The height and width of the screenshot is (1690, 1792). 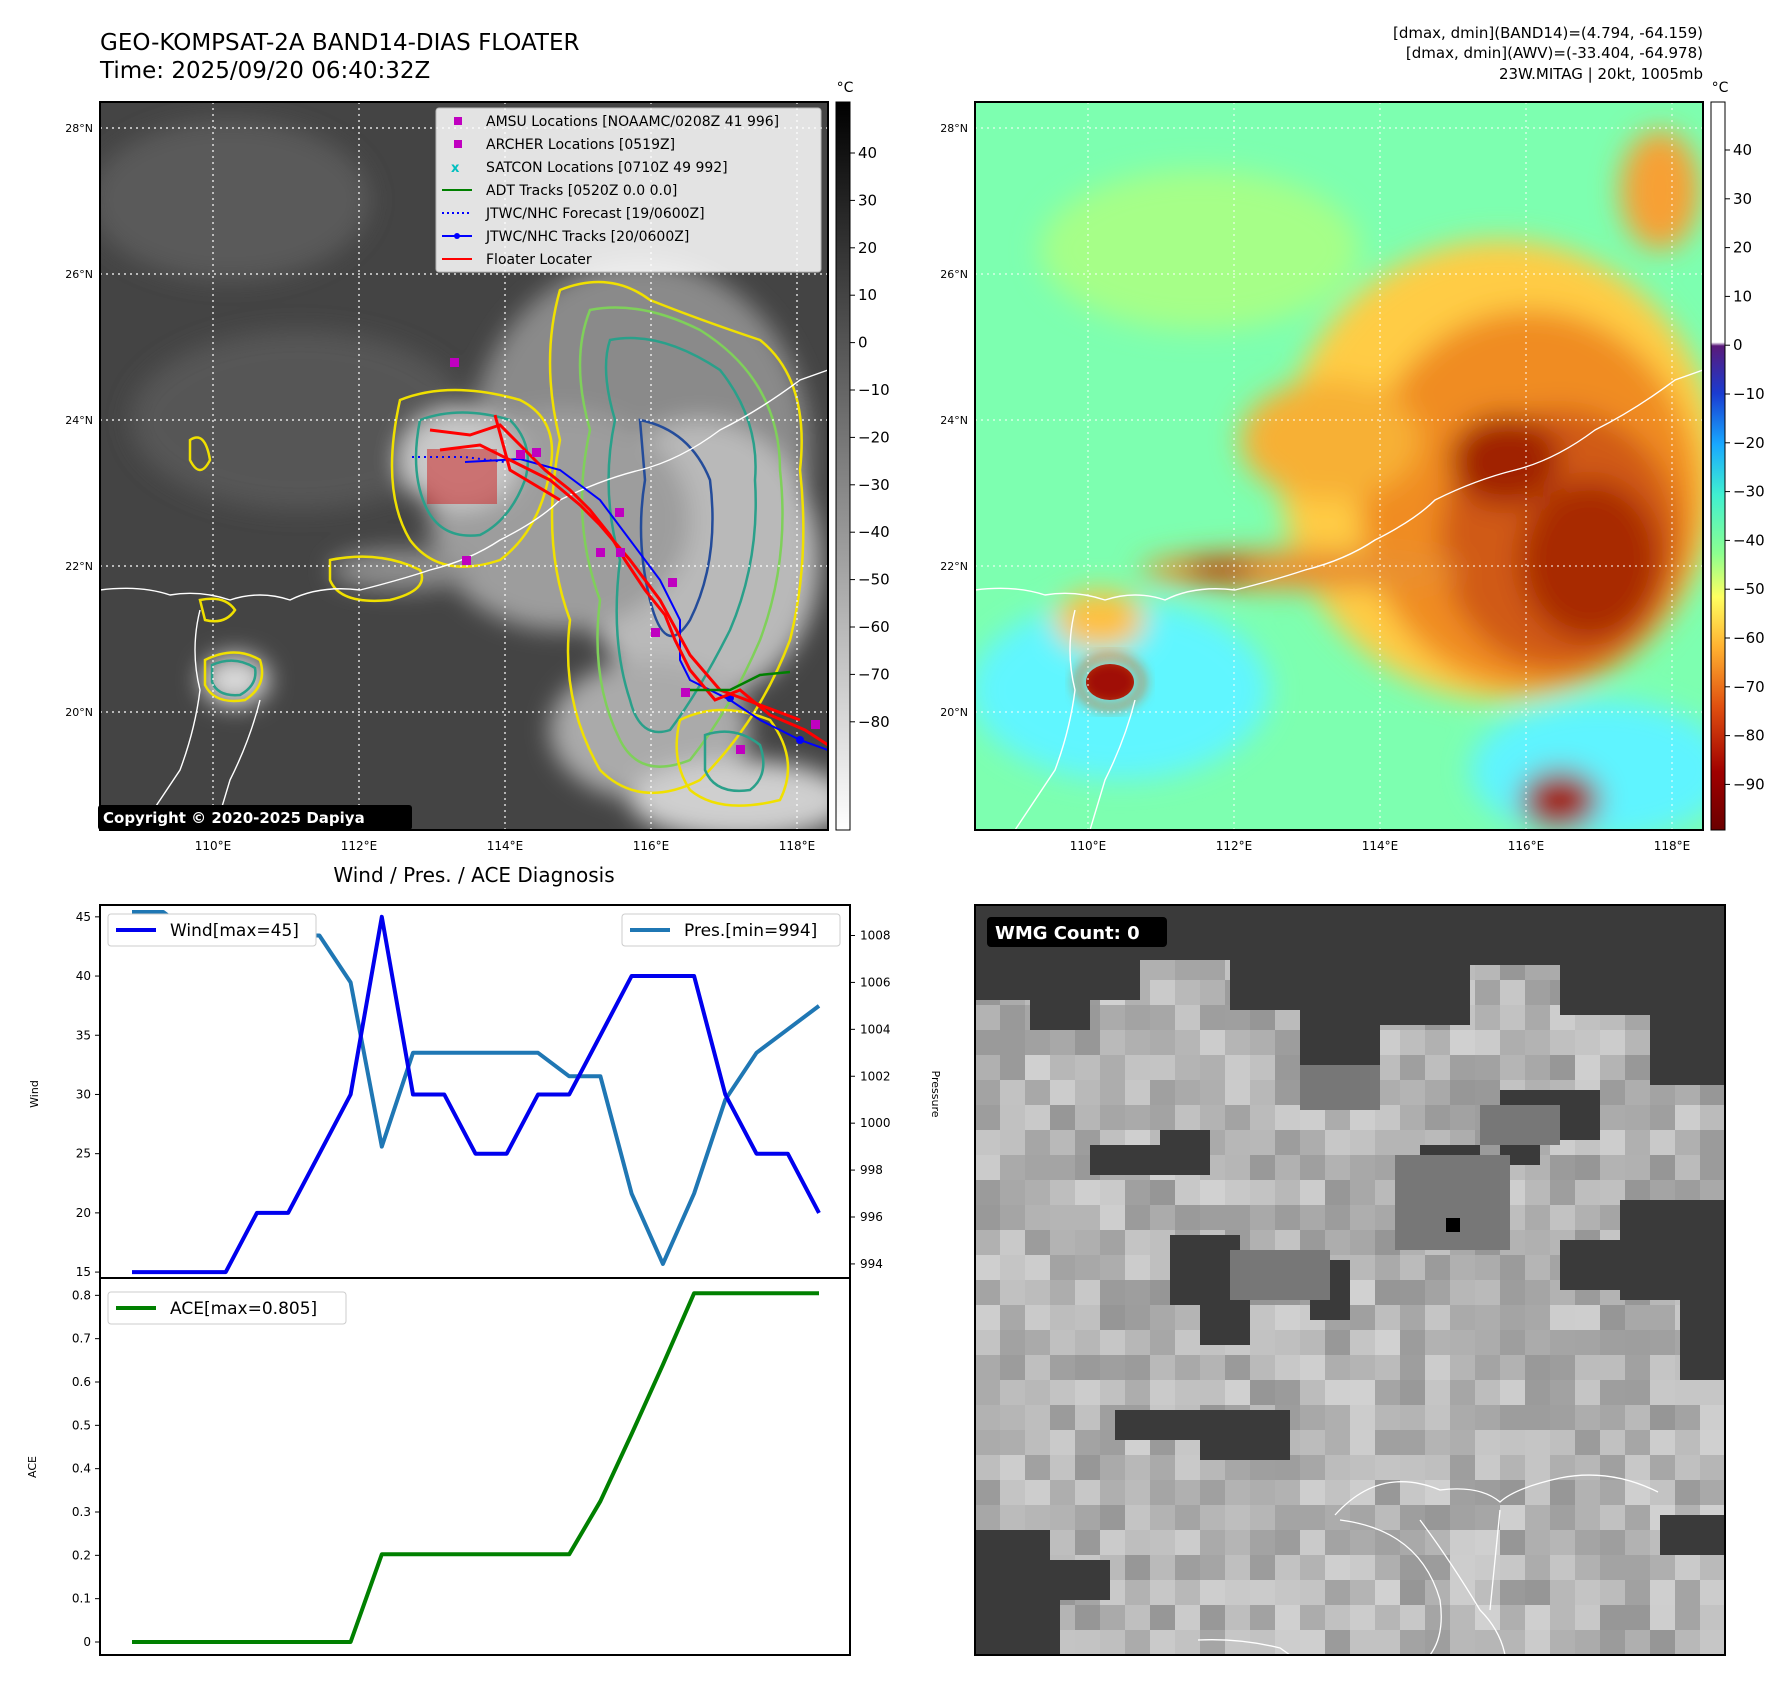 I want to click on awv-coastline, so click(x=1339, y=599).